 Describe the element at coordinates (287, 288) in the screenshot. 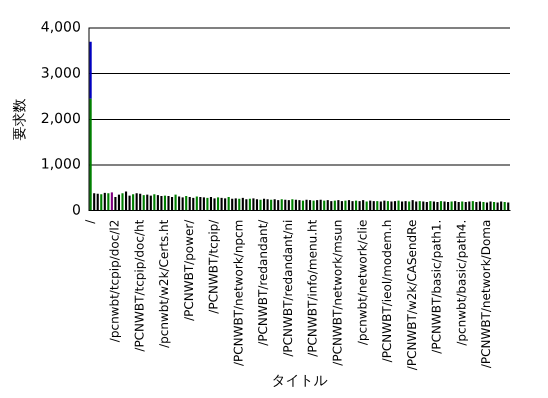

I see `x-tick-label: /PCNWBT/redandant/ni` at that location.